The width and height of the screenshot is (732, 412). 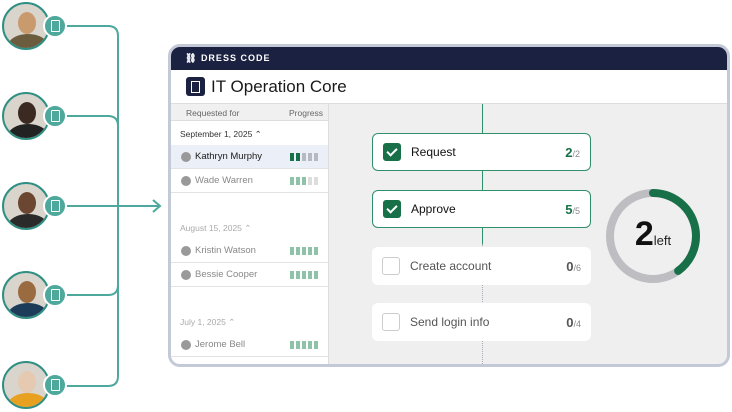 What do you see at coordinates (449, 87) in the screenshot?
I see `title-bar: IT Operation Core` at bounding box center [449, 87].